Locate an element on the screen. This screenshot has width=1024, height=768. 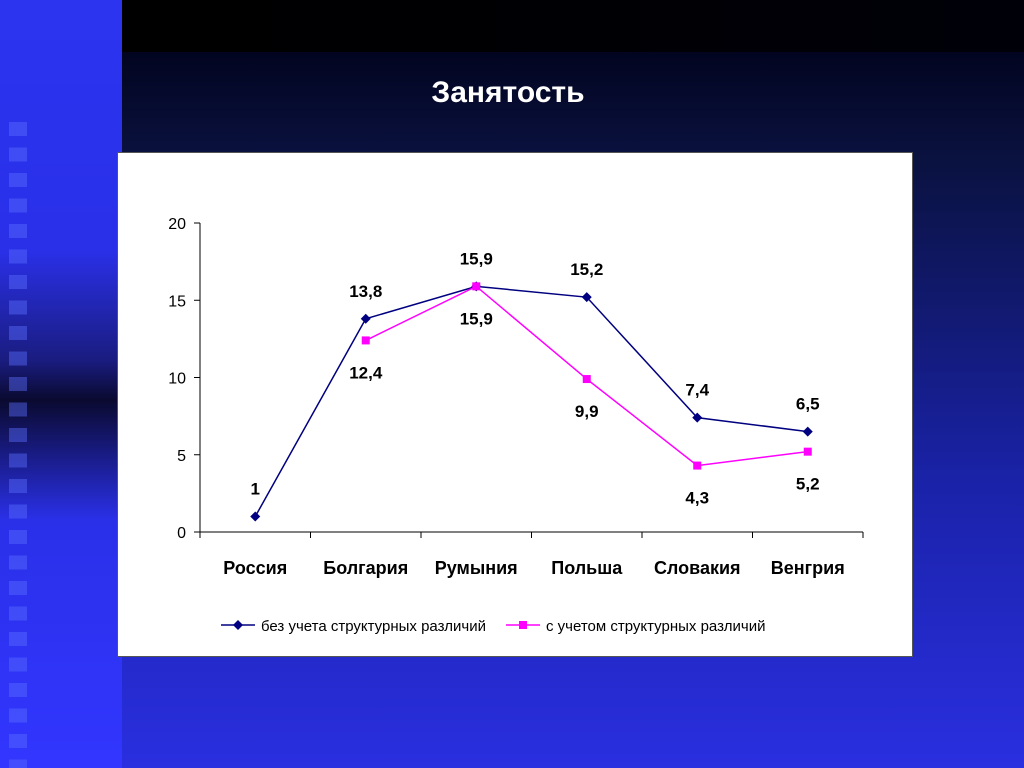
x-tick-label: Словакия is located at coordinates (697, 568).